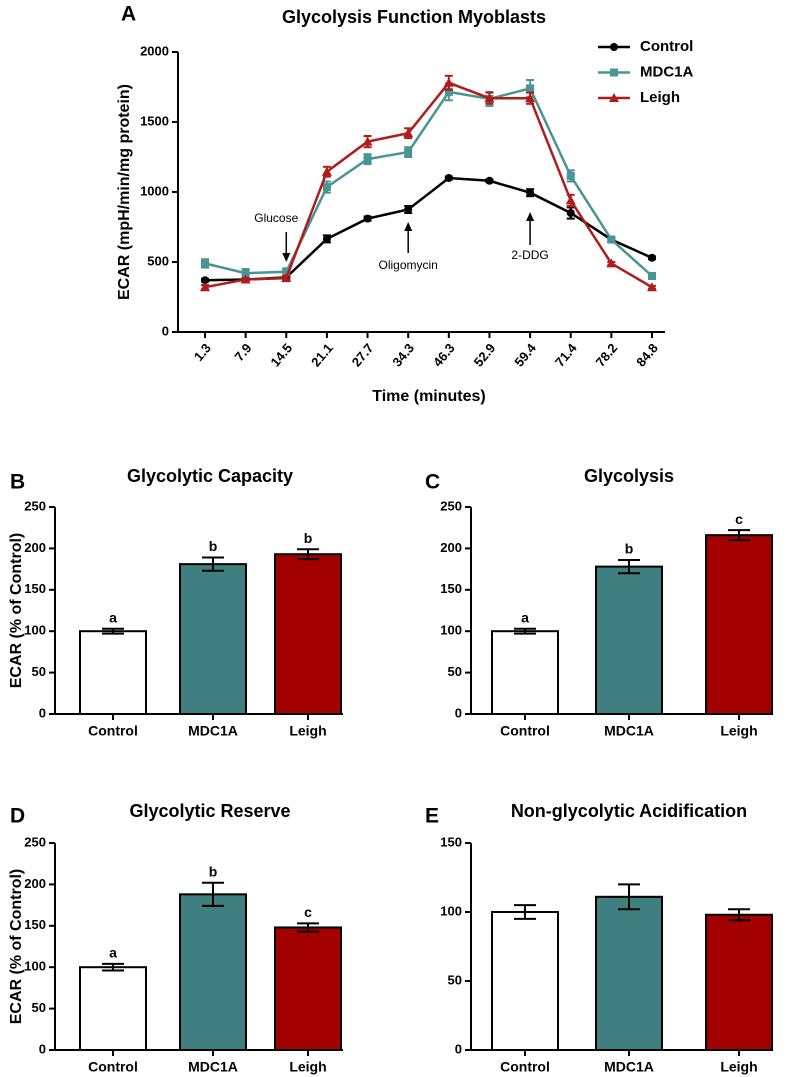 The image size is (787, 1077). Describe the element at coordinates (209, 811) in the screenshot. I see `chart-title: Glycolytic Reserve` at that location.